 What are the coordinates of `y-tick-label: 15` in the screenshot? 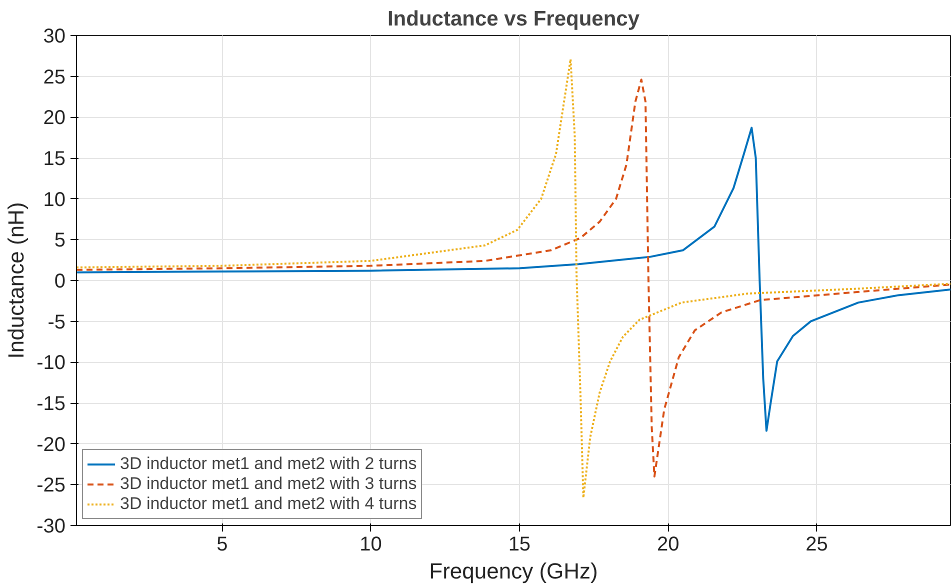 It's located at (54, 159).